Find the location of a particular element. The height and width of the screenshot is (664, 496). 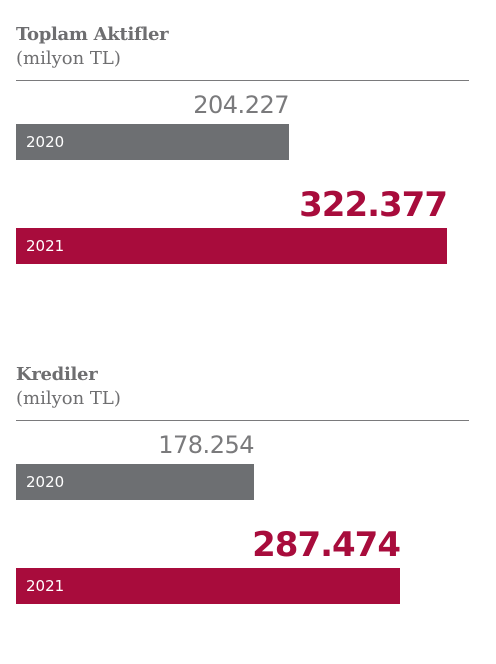

value-label-2020: 178.254 is located at coordinates (206, 445).